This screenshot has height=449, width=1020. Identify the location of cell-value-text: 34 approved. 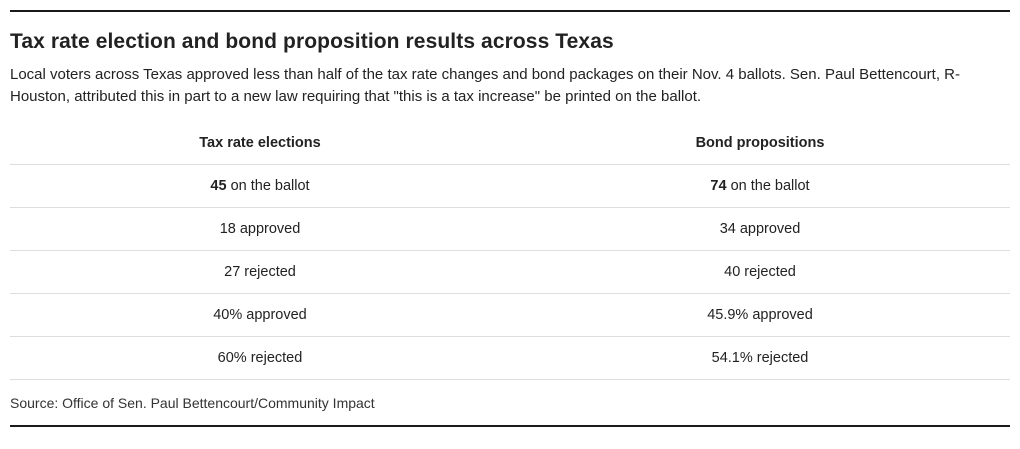
(760, 228).